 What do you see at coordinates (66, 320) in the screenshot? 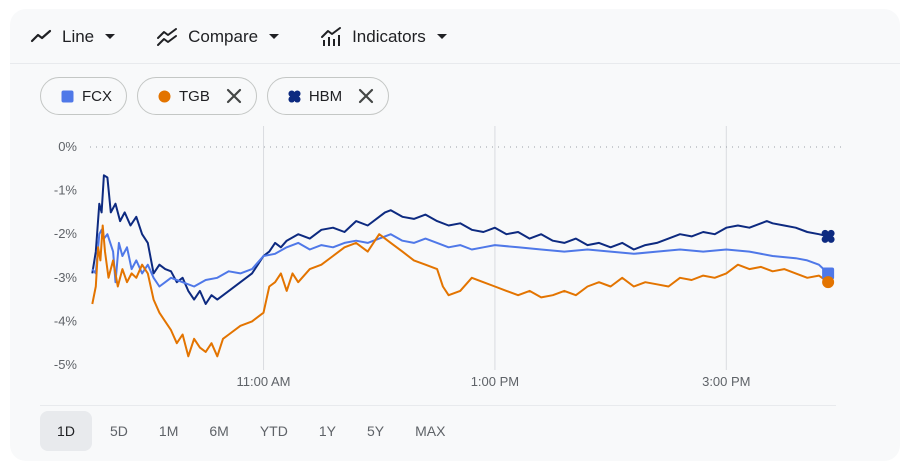
I see `y-tick-label: -4%` at bounding box center [66, 320].